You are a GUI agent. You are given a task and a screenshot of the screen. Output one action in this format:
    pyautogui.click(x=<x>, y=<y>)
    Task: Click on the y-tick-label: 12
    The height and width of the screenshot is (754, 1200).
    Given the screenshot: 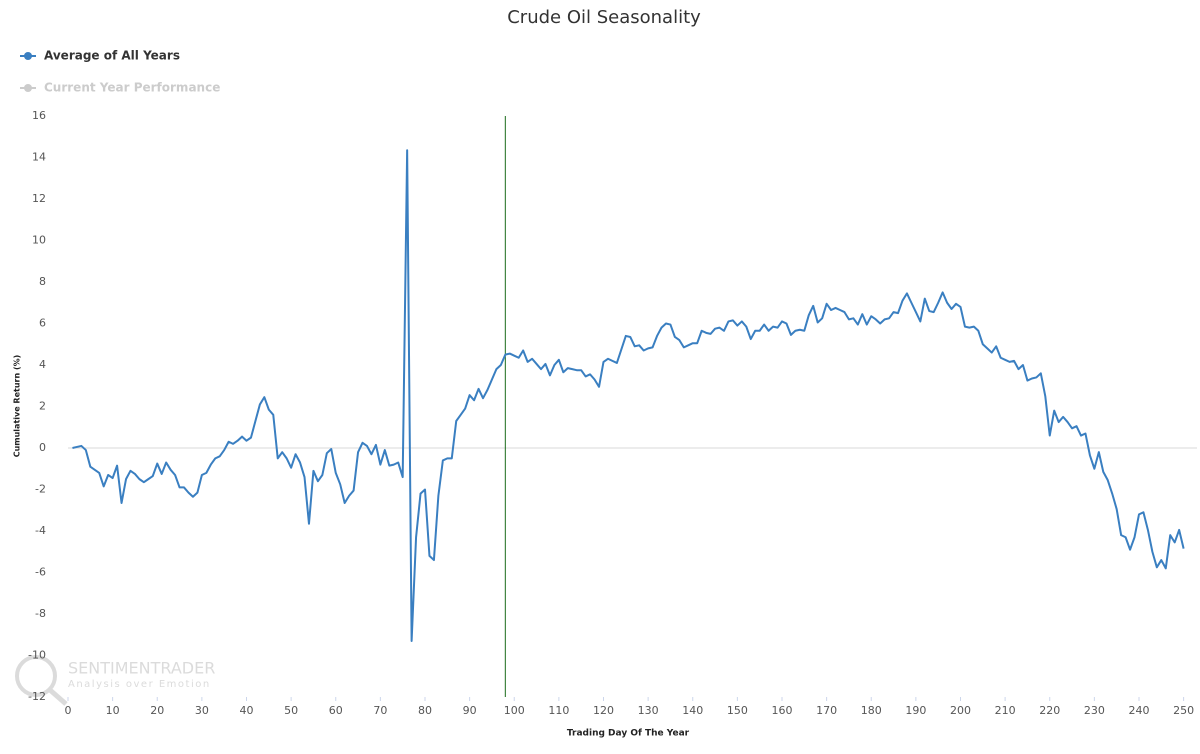 What is the action you would take?
    pyautogui.click(x=39, y=198)
    